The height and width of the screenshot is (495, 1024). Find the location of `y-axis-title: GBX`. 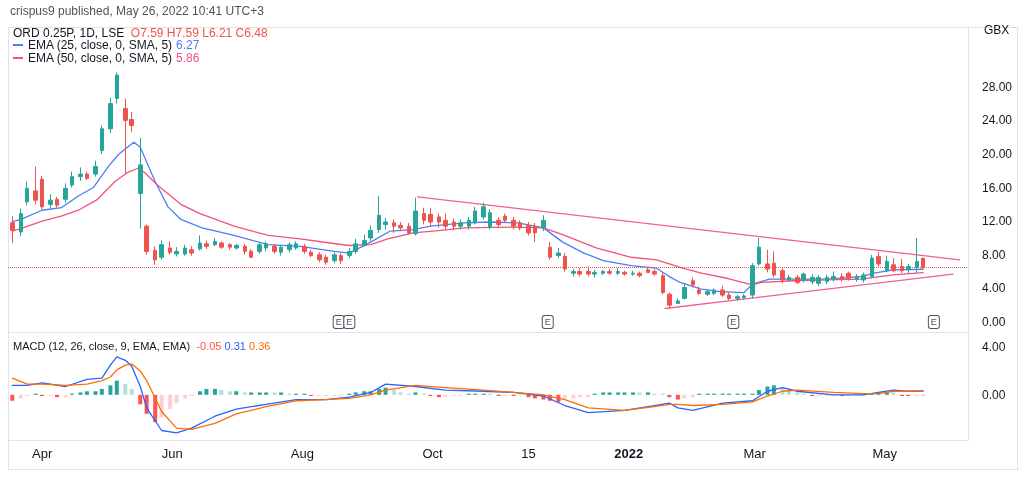

y-axis-title: GBX is located at coordinates (997, 30).